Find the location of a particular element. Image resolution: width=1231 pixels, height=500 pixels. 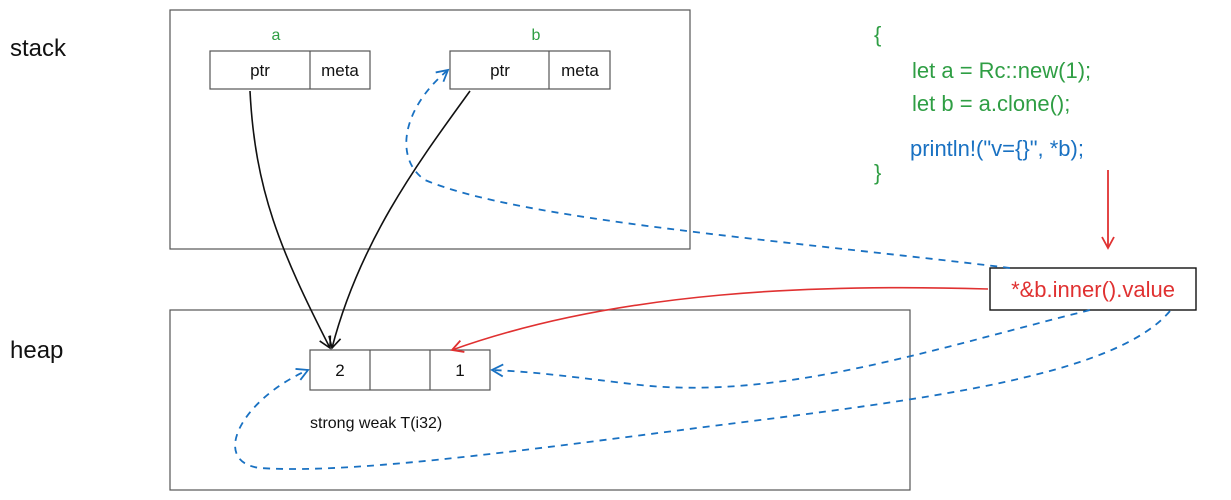

stack-region-label: stack is located at coordinates (38, 48).